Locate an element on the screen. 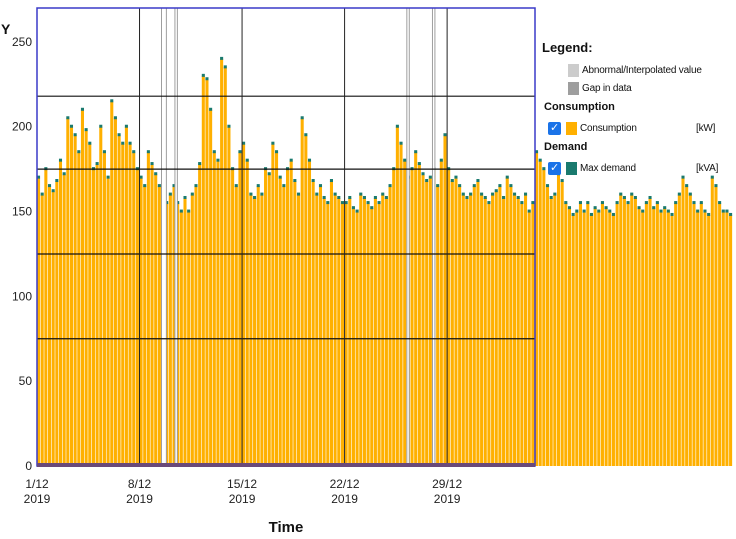  gap-swatch is located at coordinates (573, 88).